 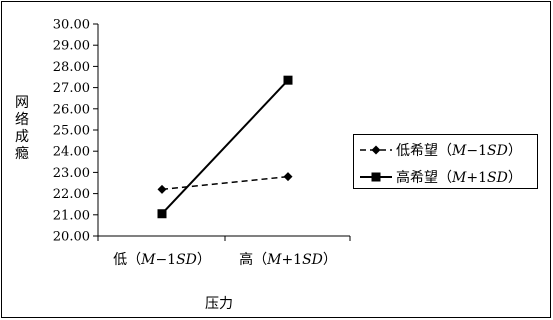 What do you see at coordinates (71, 173) in the screenshot?
I see `y-tick-label: 23.00` at bounding box center [71, 173].